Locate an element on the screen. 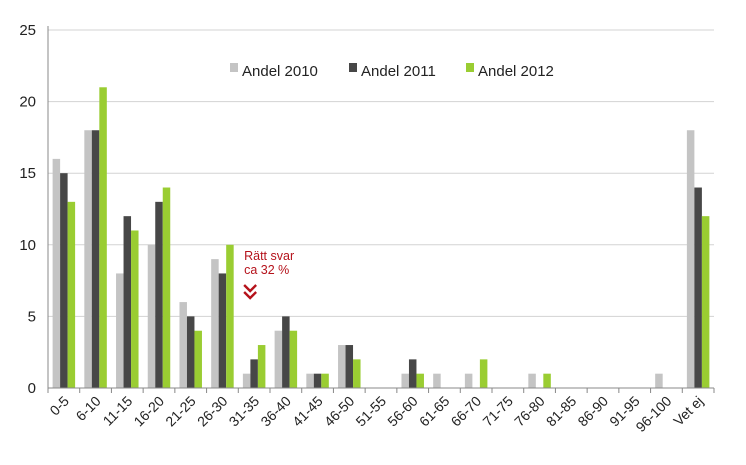  y-tick-label: 25 is located at coordinates (27, 30).